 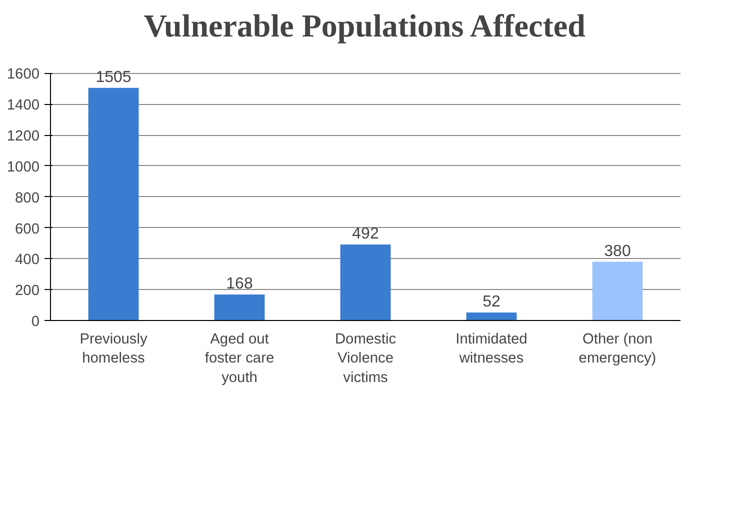 What do you see at coordinates (23, 106) in the screenshot?
I see `y-tick-label: 1400` at bounding box center [23, 106].